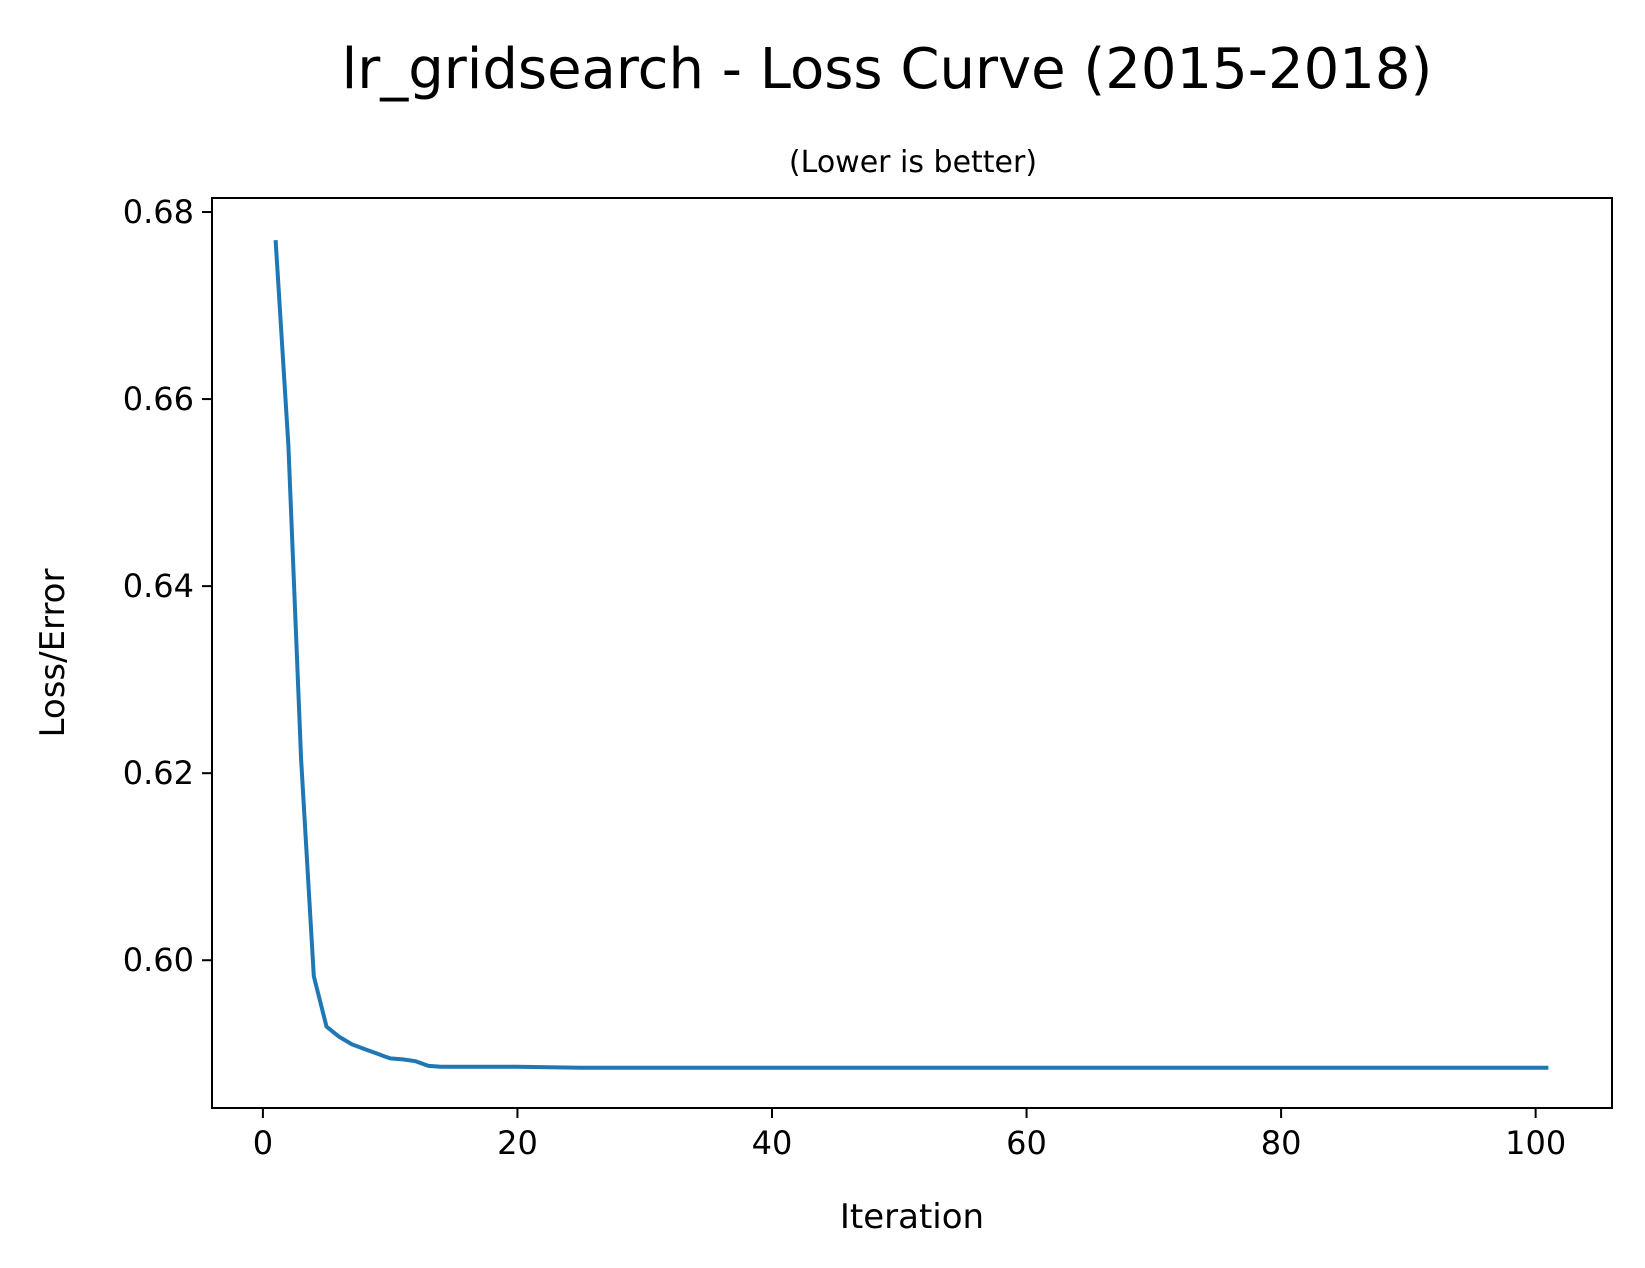 Image resolution: width=1645 pixels, height=1268 pixels. Describe the element at coordinates (53, 653) in the screenshot. I see `y-axis-label: Loss/Error` at that location.